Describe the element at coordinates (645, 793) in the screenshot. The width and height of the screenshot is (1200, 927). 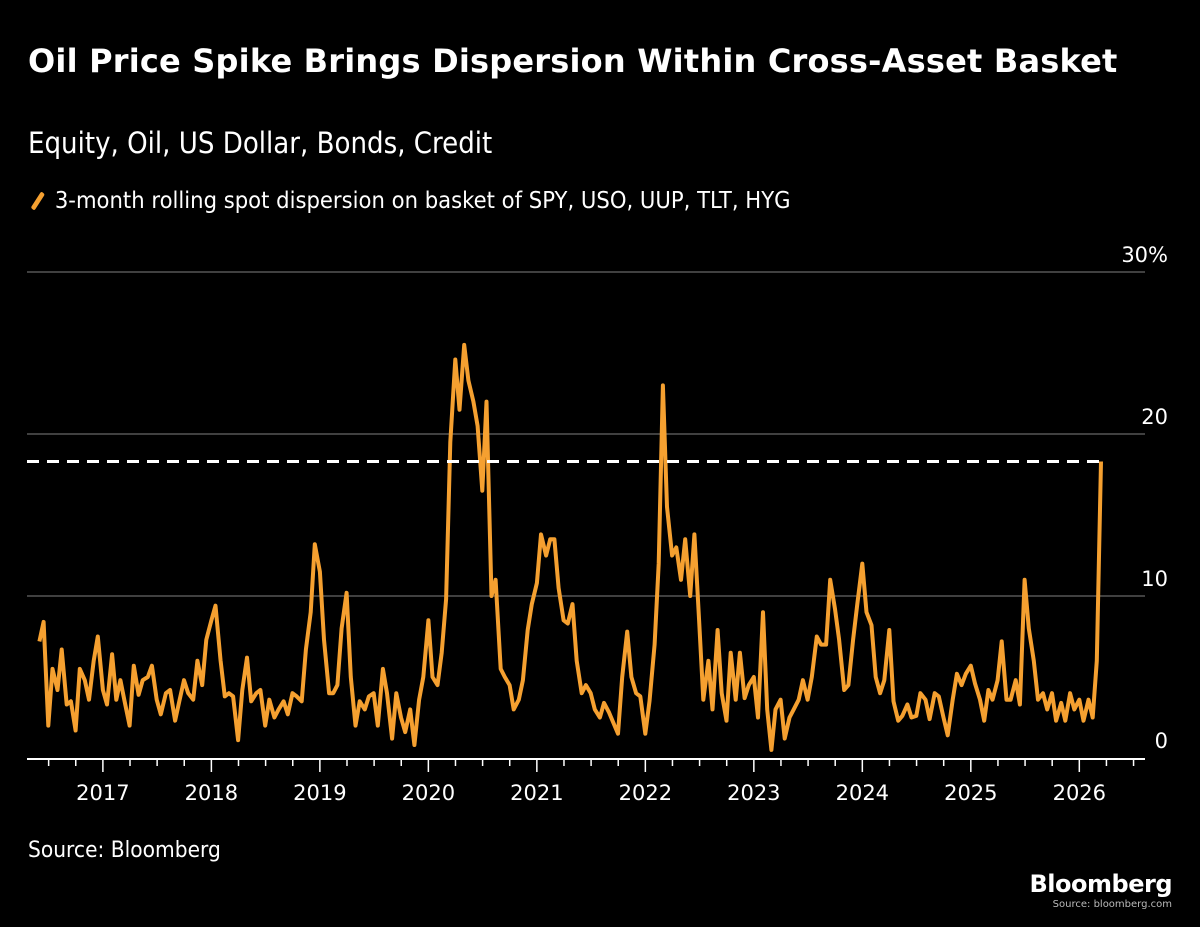
I see `x-tick-label: 2022` at that location.